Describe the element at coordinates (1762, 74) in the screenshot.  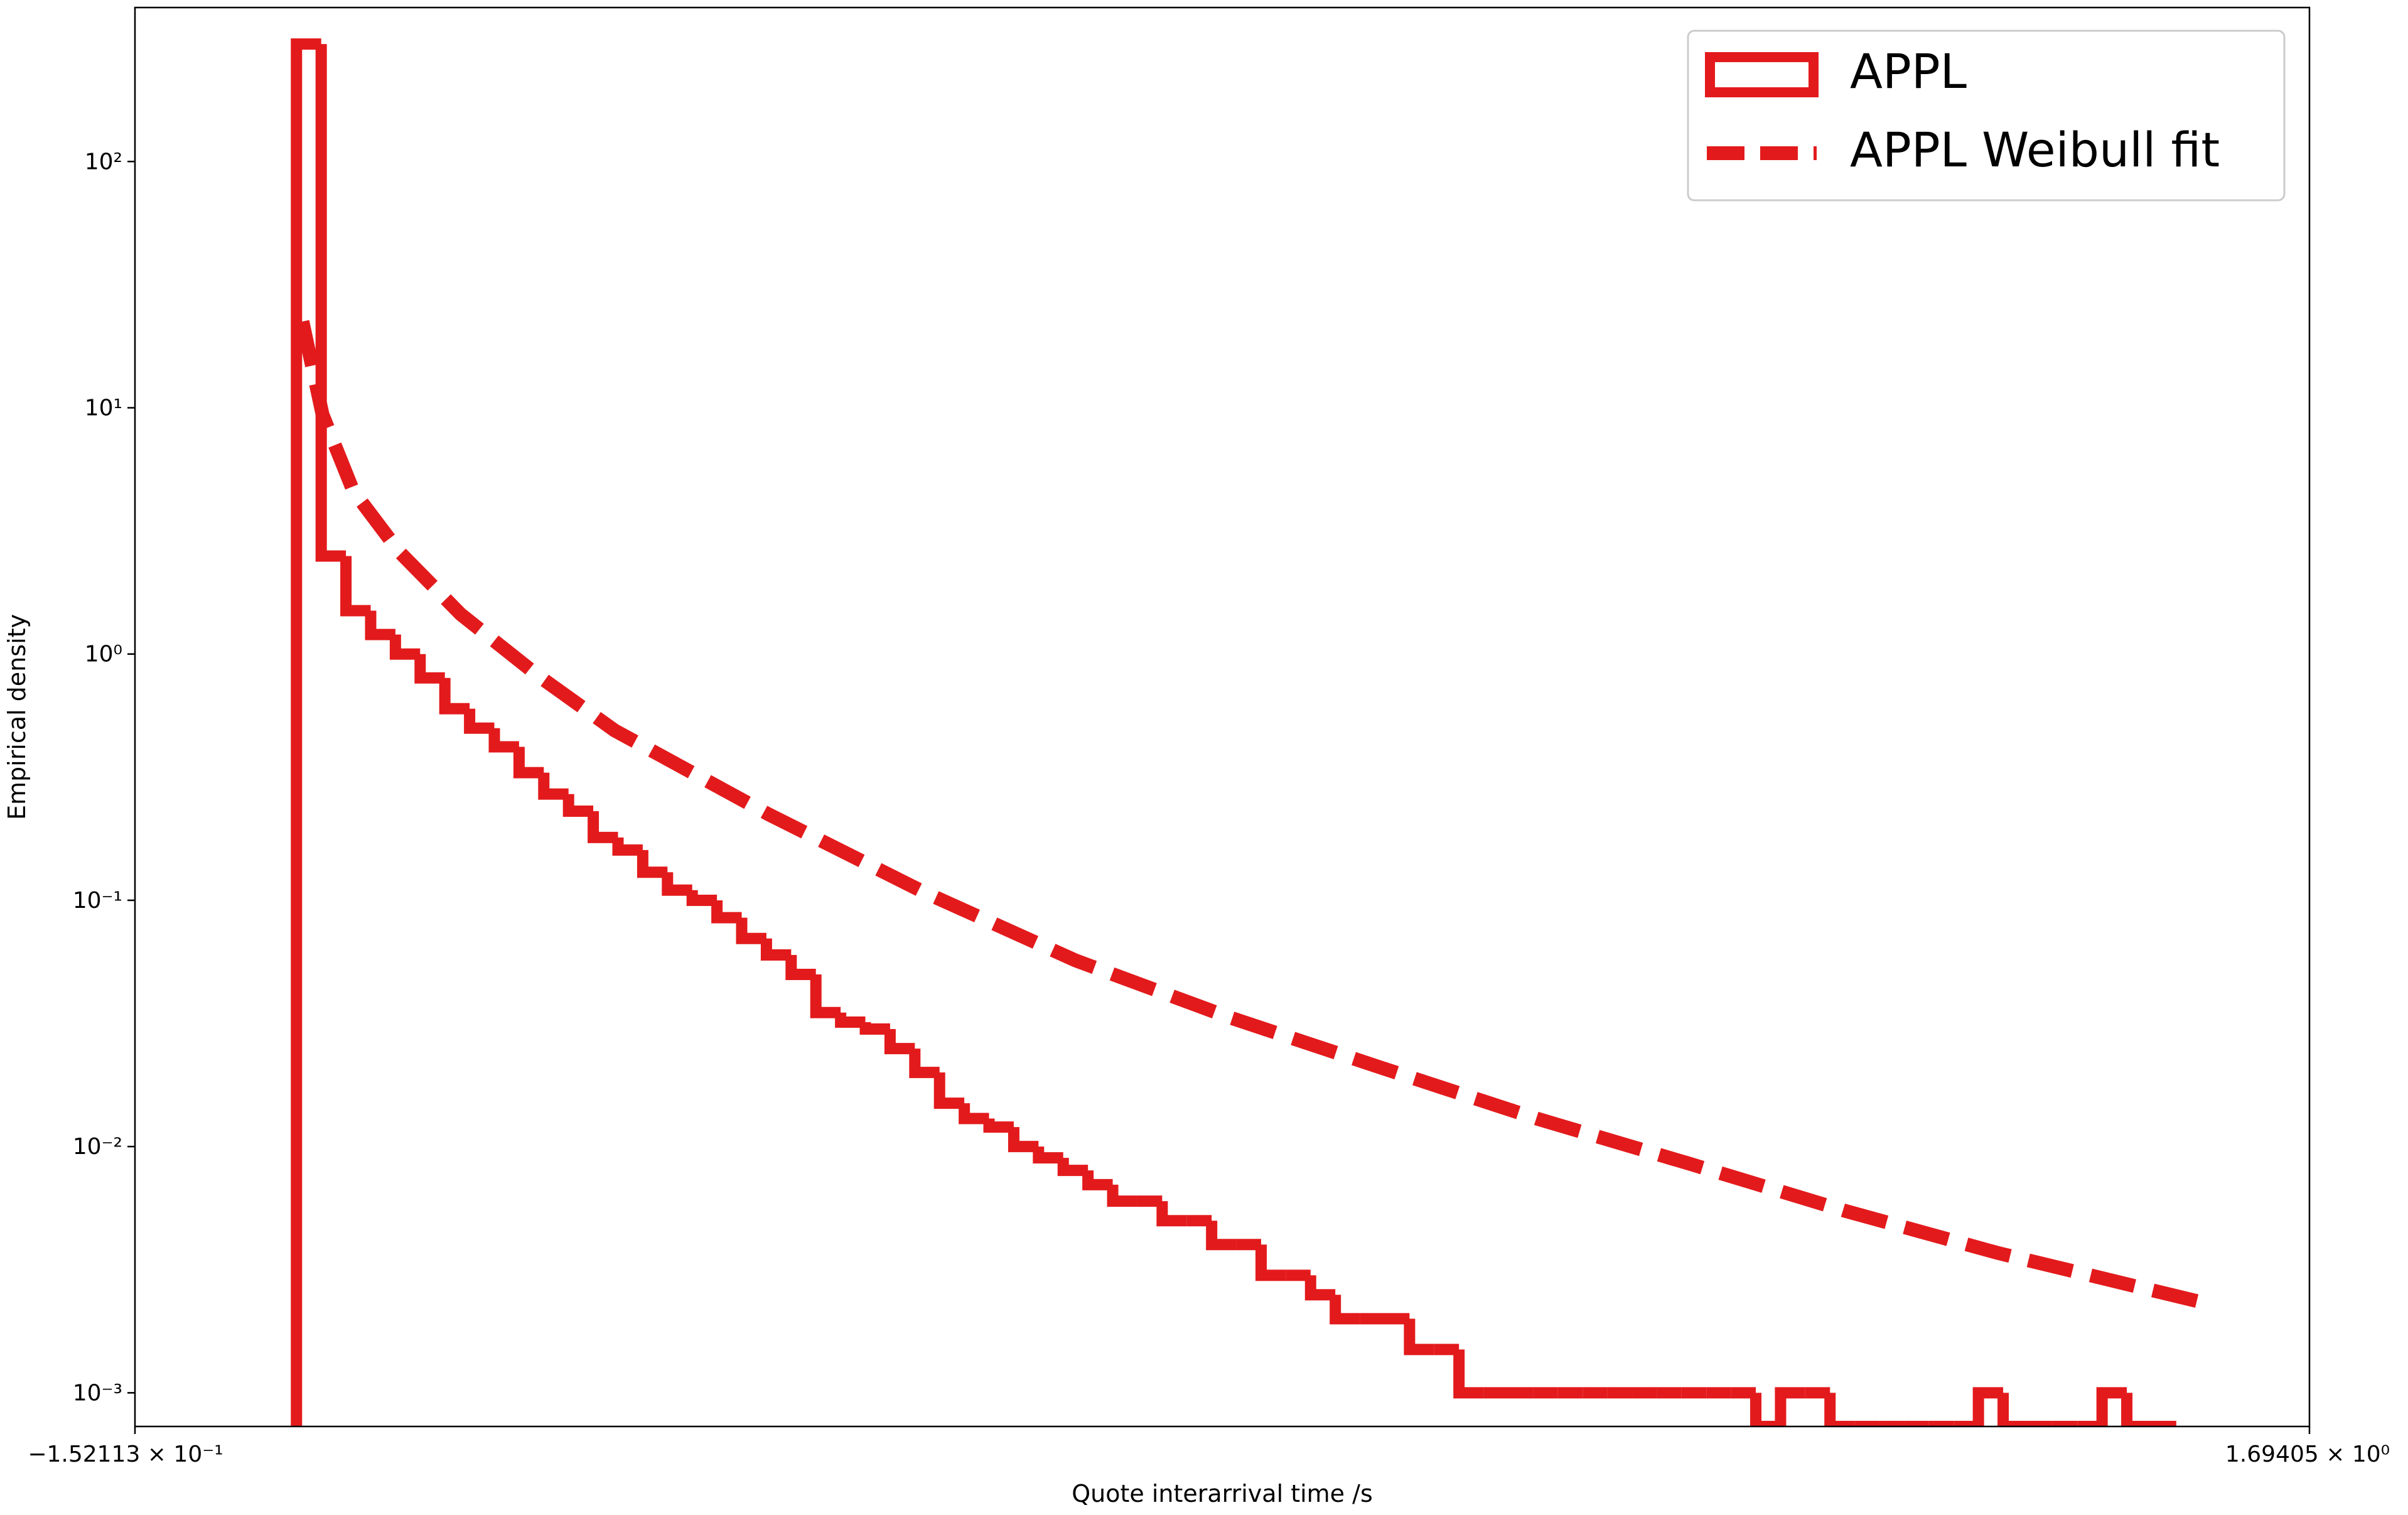
I see `legend-swatch` at that location.